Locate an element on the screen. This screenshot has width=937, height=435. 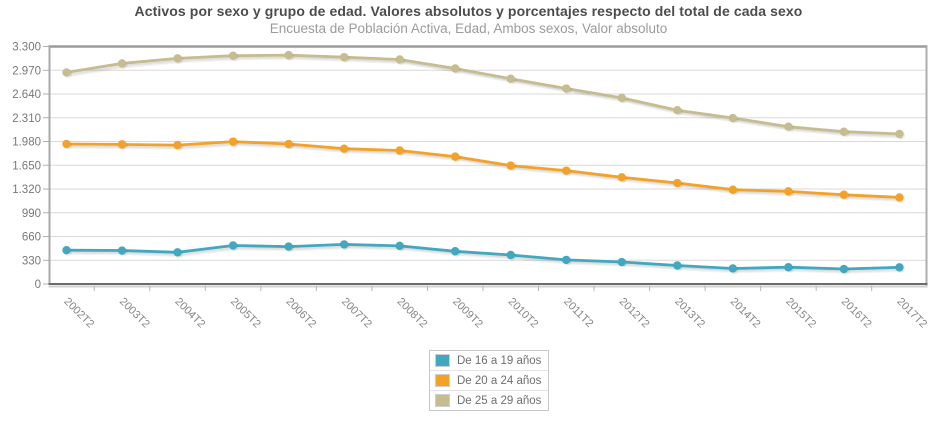
x-tick-label: 2013T2 is located at coordinates (689, 313).